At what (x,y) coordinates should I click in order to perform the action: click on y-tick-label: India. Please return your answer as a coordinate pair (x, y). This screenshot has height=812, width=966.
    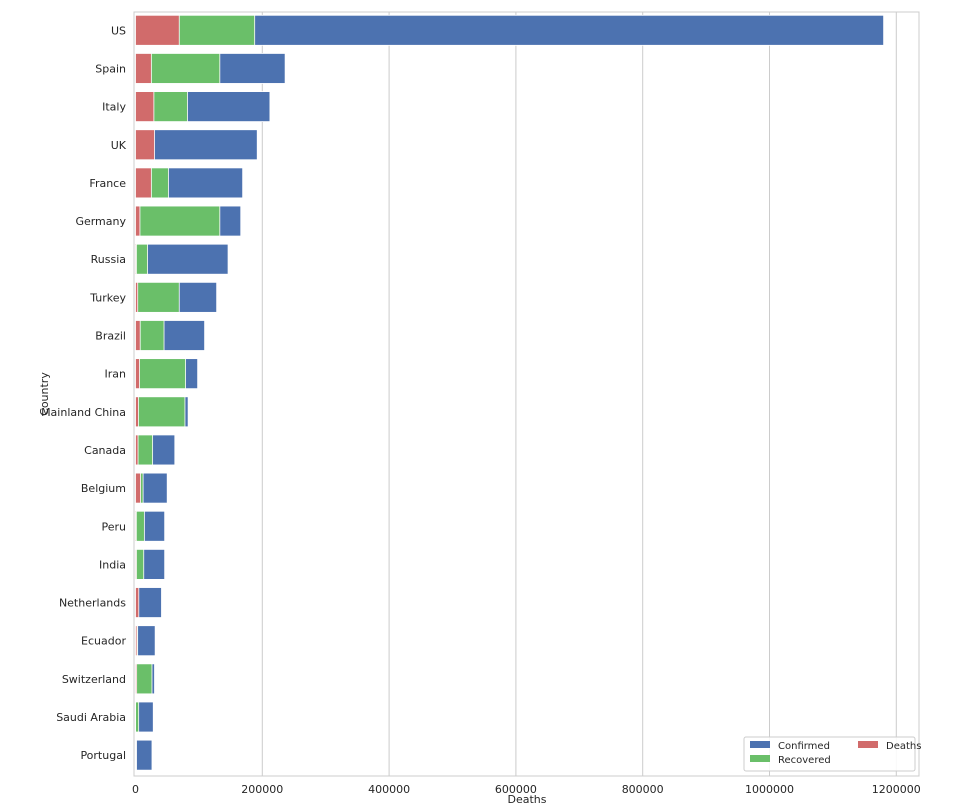
    Looking at the image, I should click on (112, 564).